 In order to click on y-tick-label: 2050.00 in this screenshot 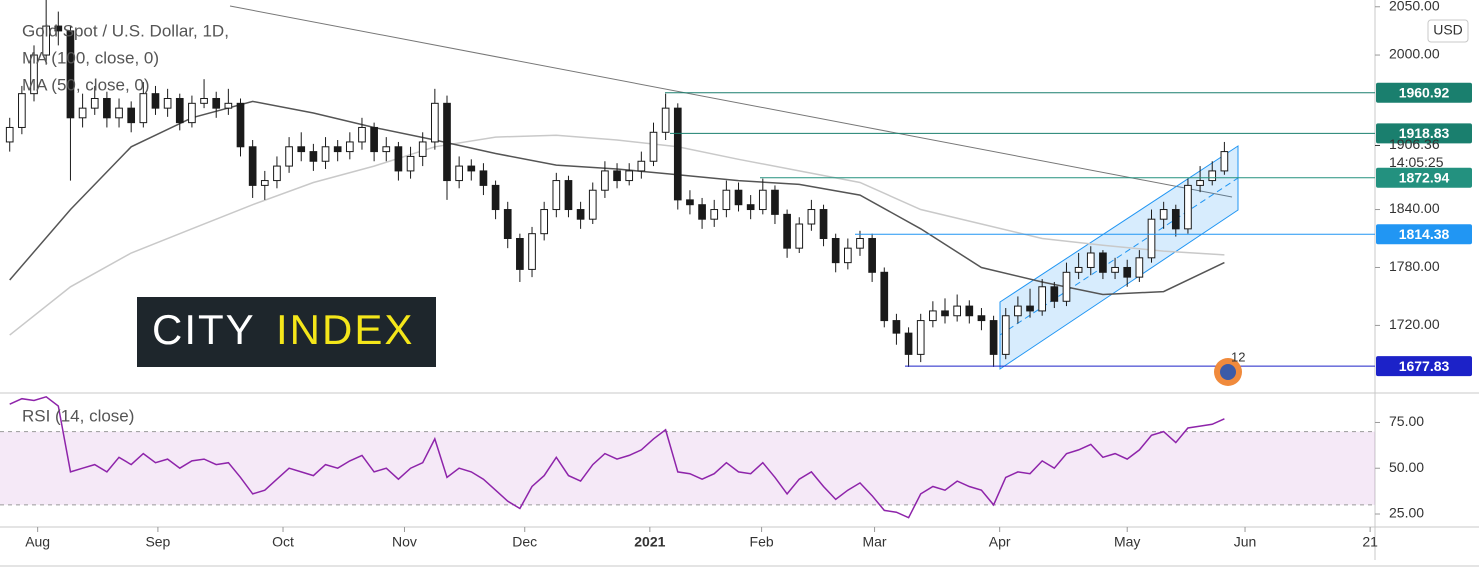, I will do `click(1414, 6)`.